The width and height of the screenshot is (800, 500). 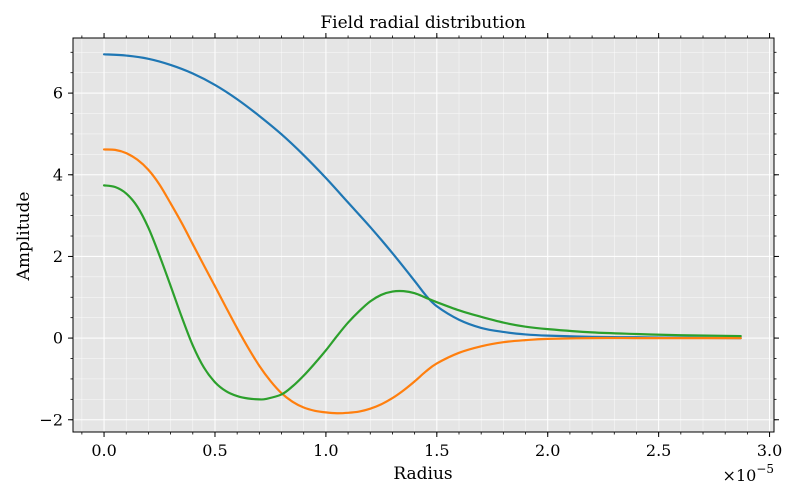 I want to click on y-tick-label: −2, so click(x=51, y=419).